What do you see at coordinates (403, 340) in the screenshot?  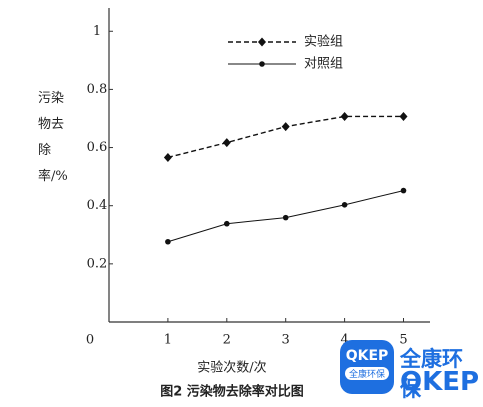 I see `x-tick-label: 5` at bounding box center [403, 340].